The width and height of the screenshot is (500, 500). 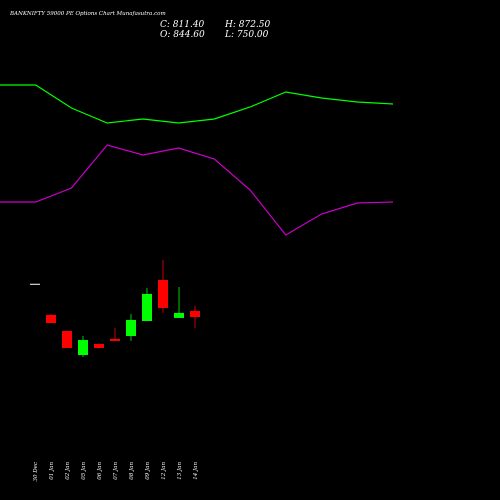 What do you see at coordinates (247, 25) in the screenshot?
I see `high-label: H: 872.50` at bounding box center [247, 25].